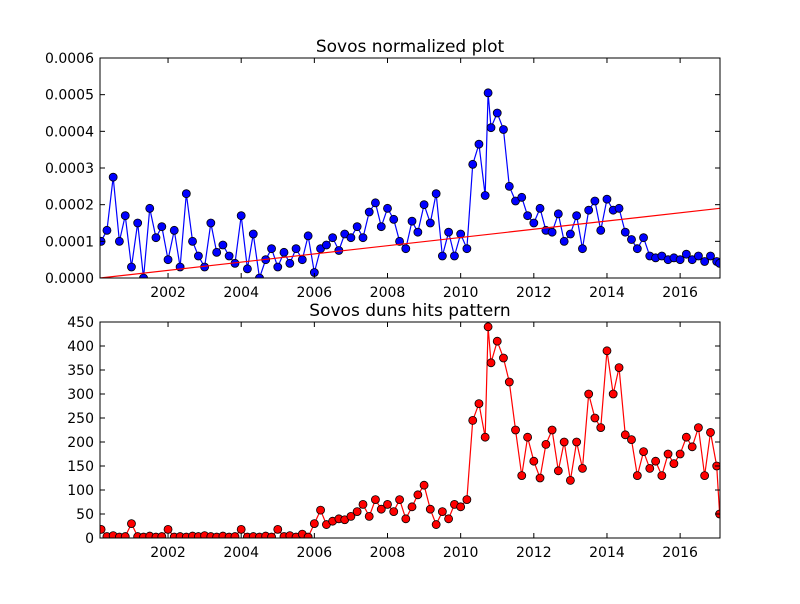 The image size is (800, 604). Describe the element at coordinates (80, 467) in the screenshot. I see `y-tick-label: 150` at that location.